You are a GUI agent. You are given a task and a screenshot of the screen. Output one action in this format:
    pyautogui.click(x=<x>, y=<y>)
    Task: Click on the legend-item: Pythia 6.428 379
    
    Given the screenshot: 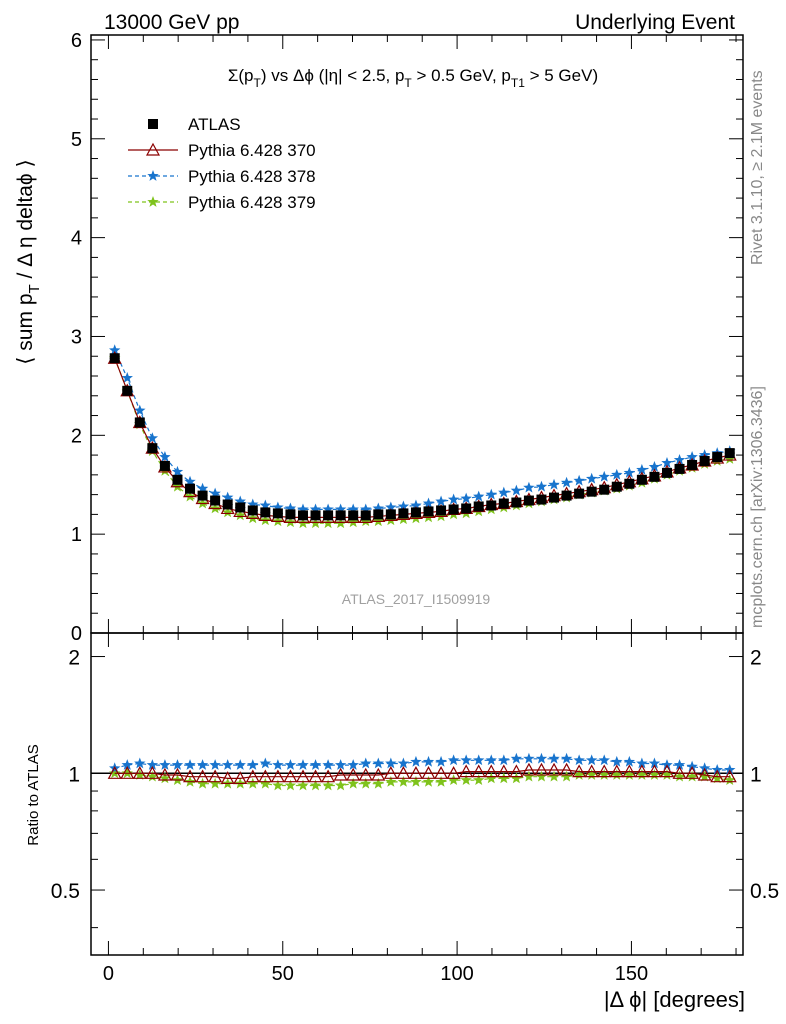 What is the action you would take?
    pyautogui.click(x=222, y=202)
    